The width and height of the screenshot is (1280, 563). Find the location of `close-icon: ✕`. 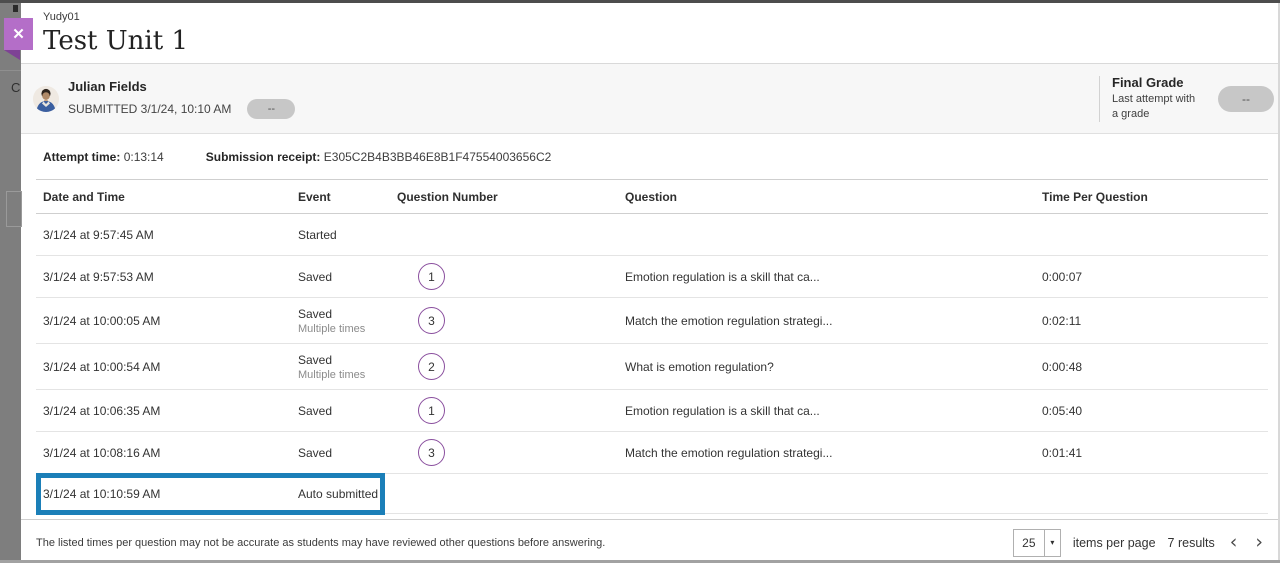

close-icon: ✕ is located at coordinates (18, 34).